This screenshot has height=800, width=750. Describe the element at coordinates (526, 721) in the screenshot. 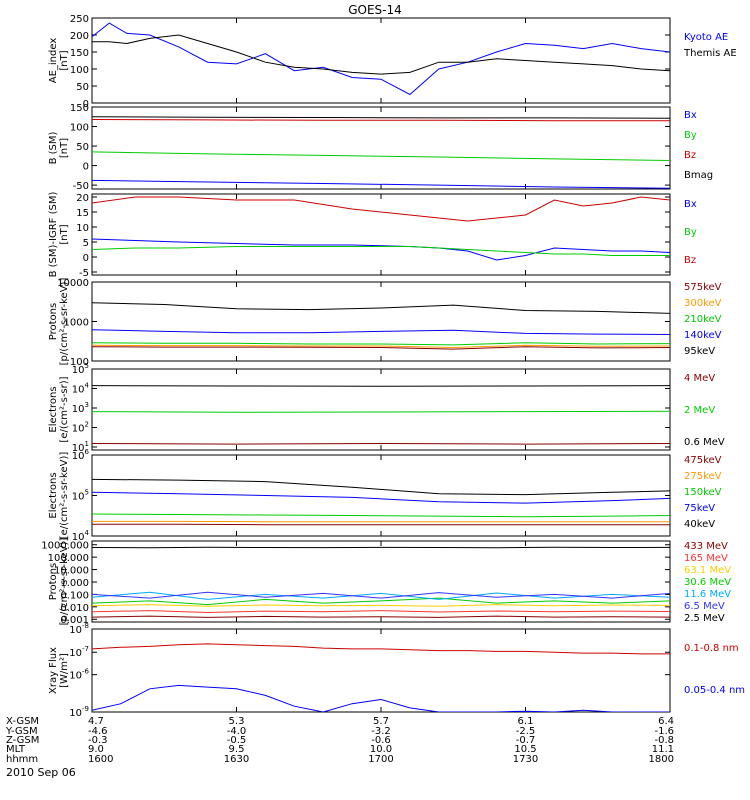

I see `x-tick-value: 6.1` at that location.